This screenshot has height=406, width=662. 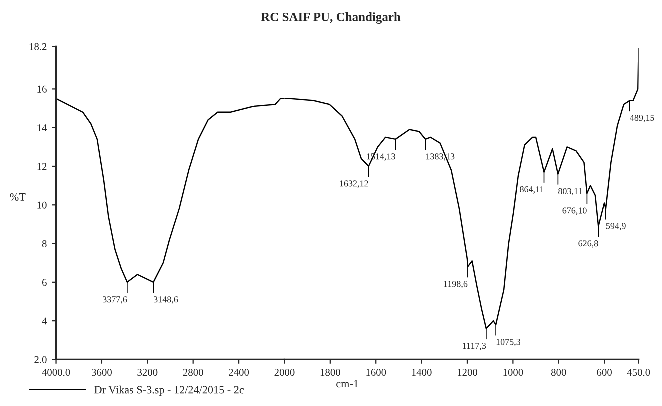 I want to click on x-tick-label: 1400, so click(x=422, y=372).